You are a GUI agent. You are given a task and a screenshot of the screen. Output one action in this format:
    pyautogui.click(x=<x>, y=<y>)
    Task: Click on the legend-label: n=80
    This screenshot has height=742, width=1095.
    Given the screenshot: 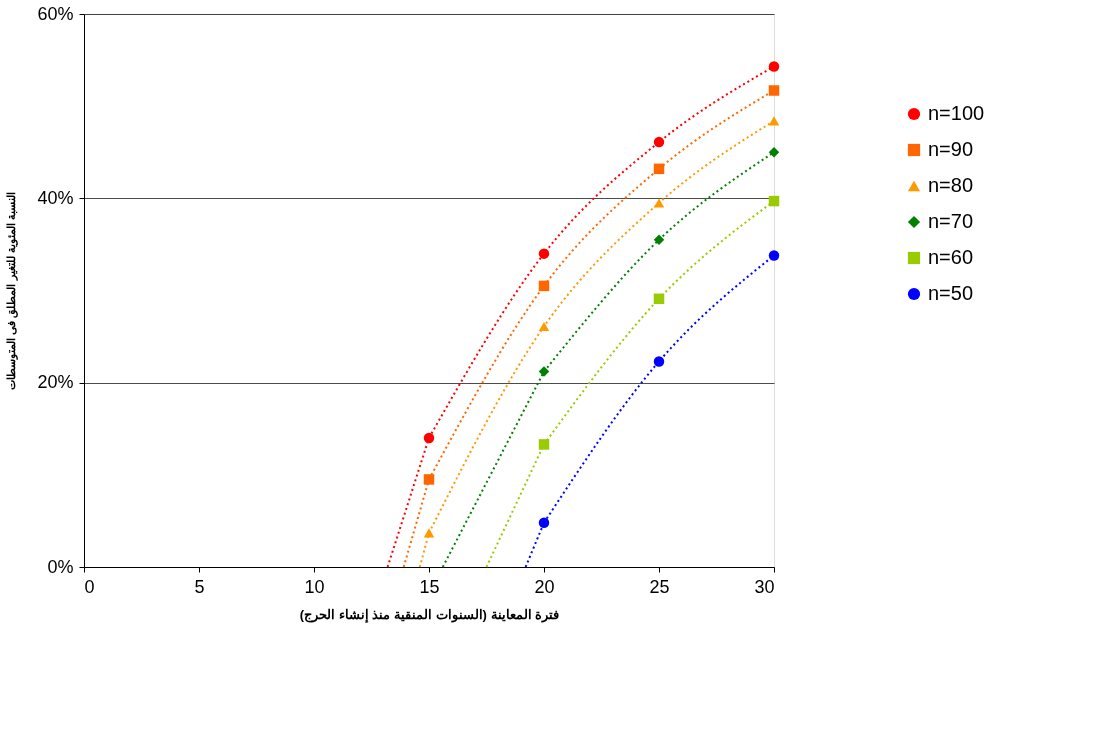 What is the action you would take?
    pyautogui.click(x=951, y=185)
    